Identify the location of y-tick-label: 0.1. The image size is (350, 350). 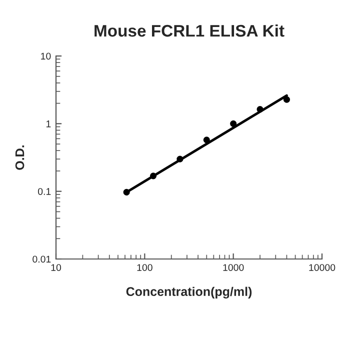
(44, 191).